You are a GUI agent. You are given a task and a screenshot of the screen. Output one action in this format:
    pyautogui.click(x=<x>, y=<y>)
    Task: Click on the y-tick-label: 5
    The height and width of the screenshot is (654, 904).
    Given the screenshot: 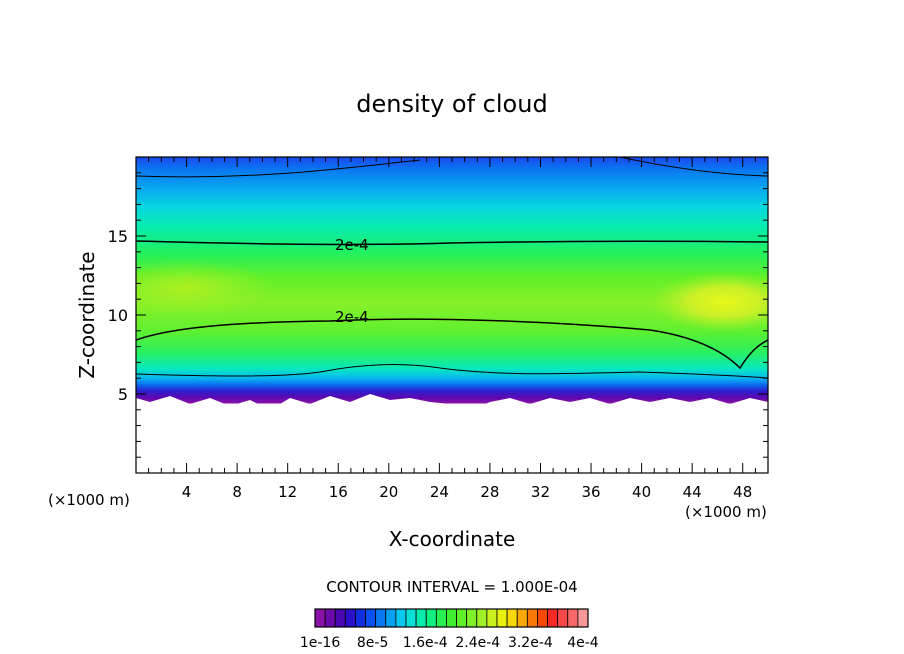 What is the action you would take?
    pyautogui.click(x=123, y=394)
    